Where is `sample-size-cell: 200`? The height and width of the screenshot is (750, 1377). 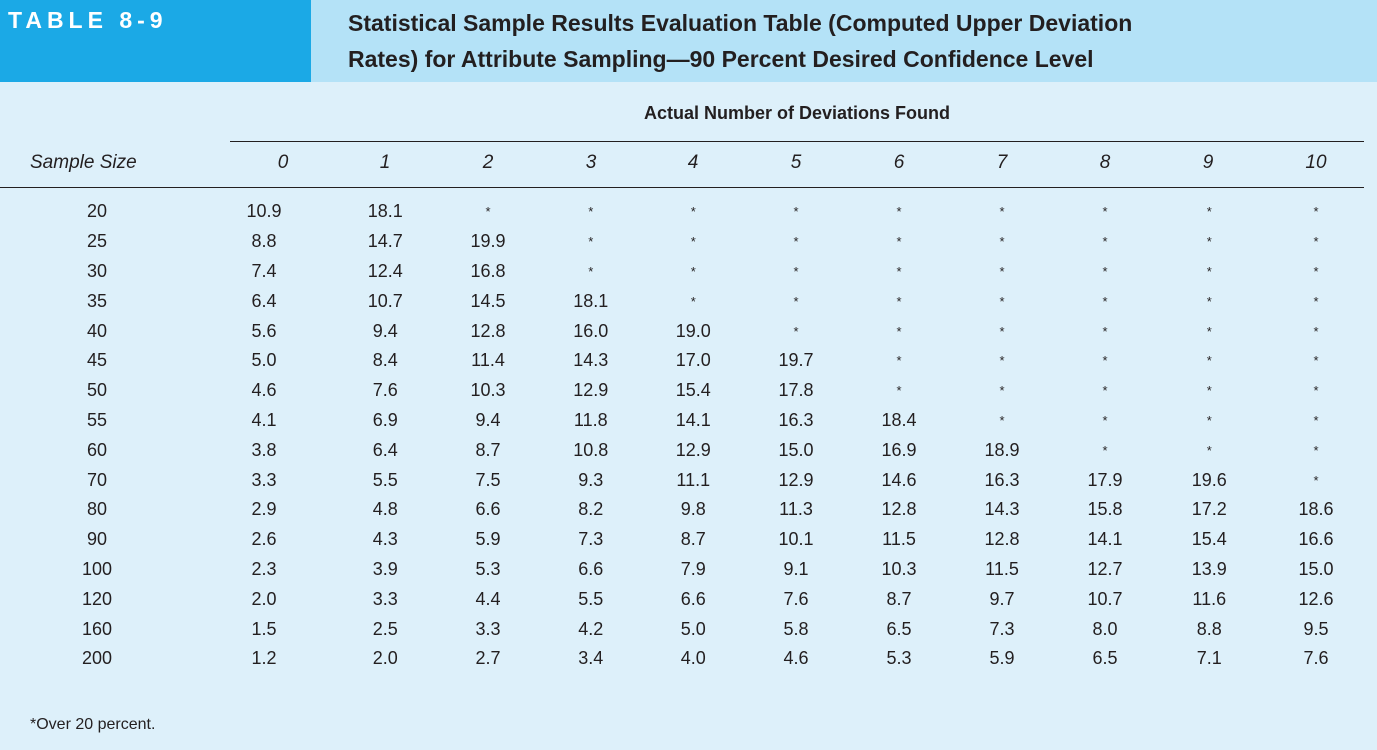 sample-size-cell: 200 is located at coordinates (97, 658).